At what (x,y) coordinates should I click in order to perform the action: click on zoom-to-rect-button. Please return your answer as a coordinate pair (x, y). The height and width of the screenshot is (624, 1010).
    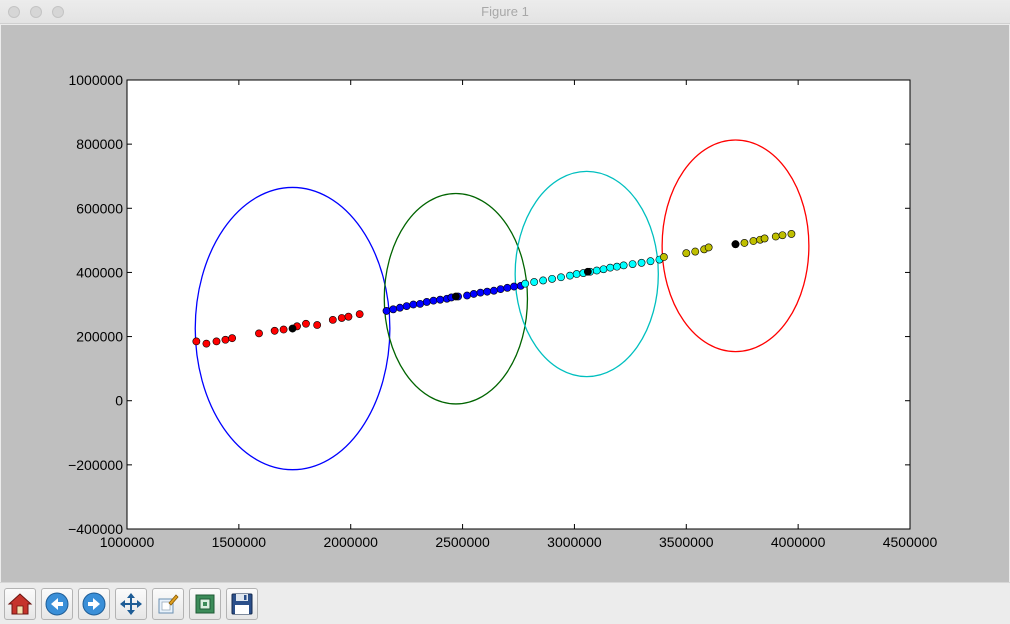
    Looking at the image, I should click on (205, 604).